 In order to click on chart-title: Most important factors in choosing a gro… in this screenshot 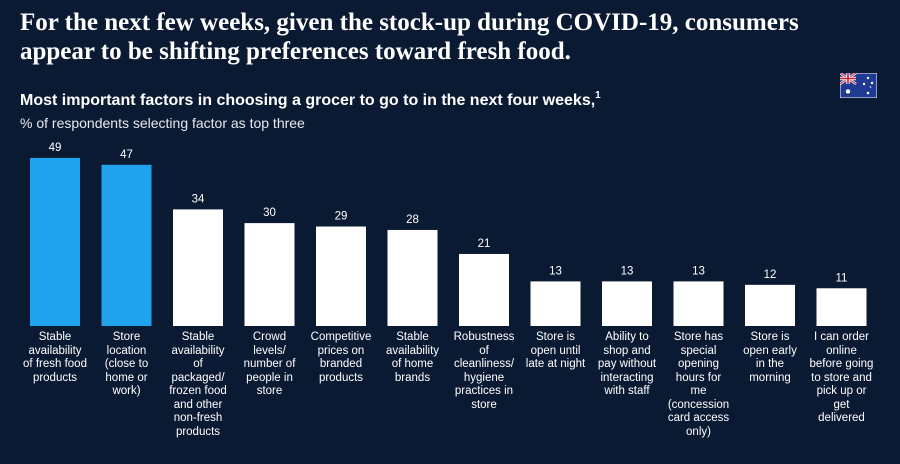, I will do `click(310, 100)`.